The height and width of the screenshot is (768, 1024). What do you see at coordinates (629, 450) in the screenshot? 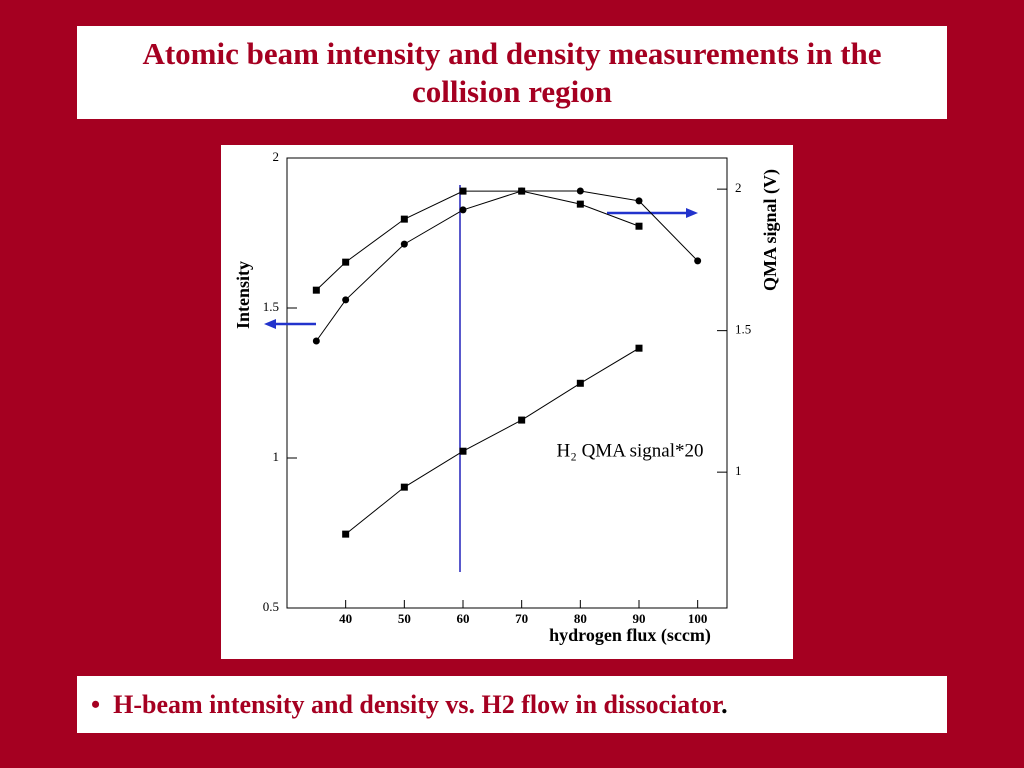
I see `annotation: H₂ QMA signal*20` at bounding box center [629, 450].